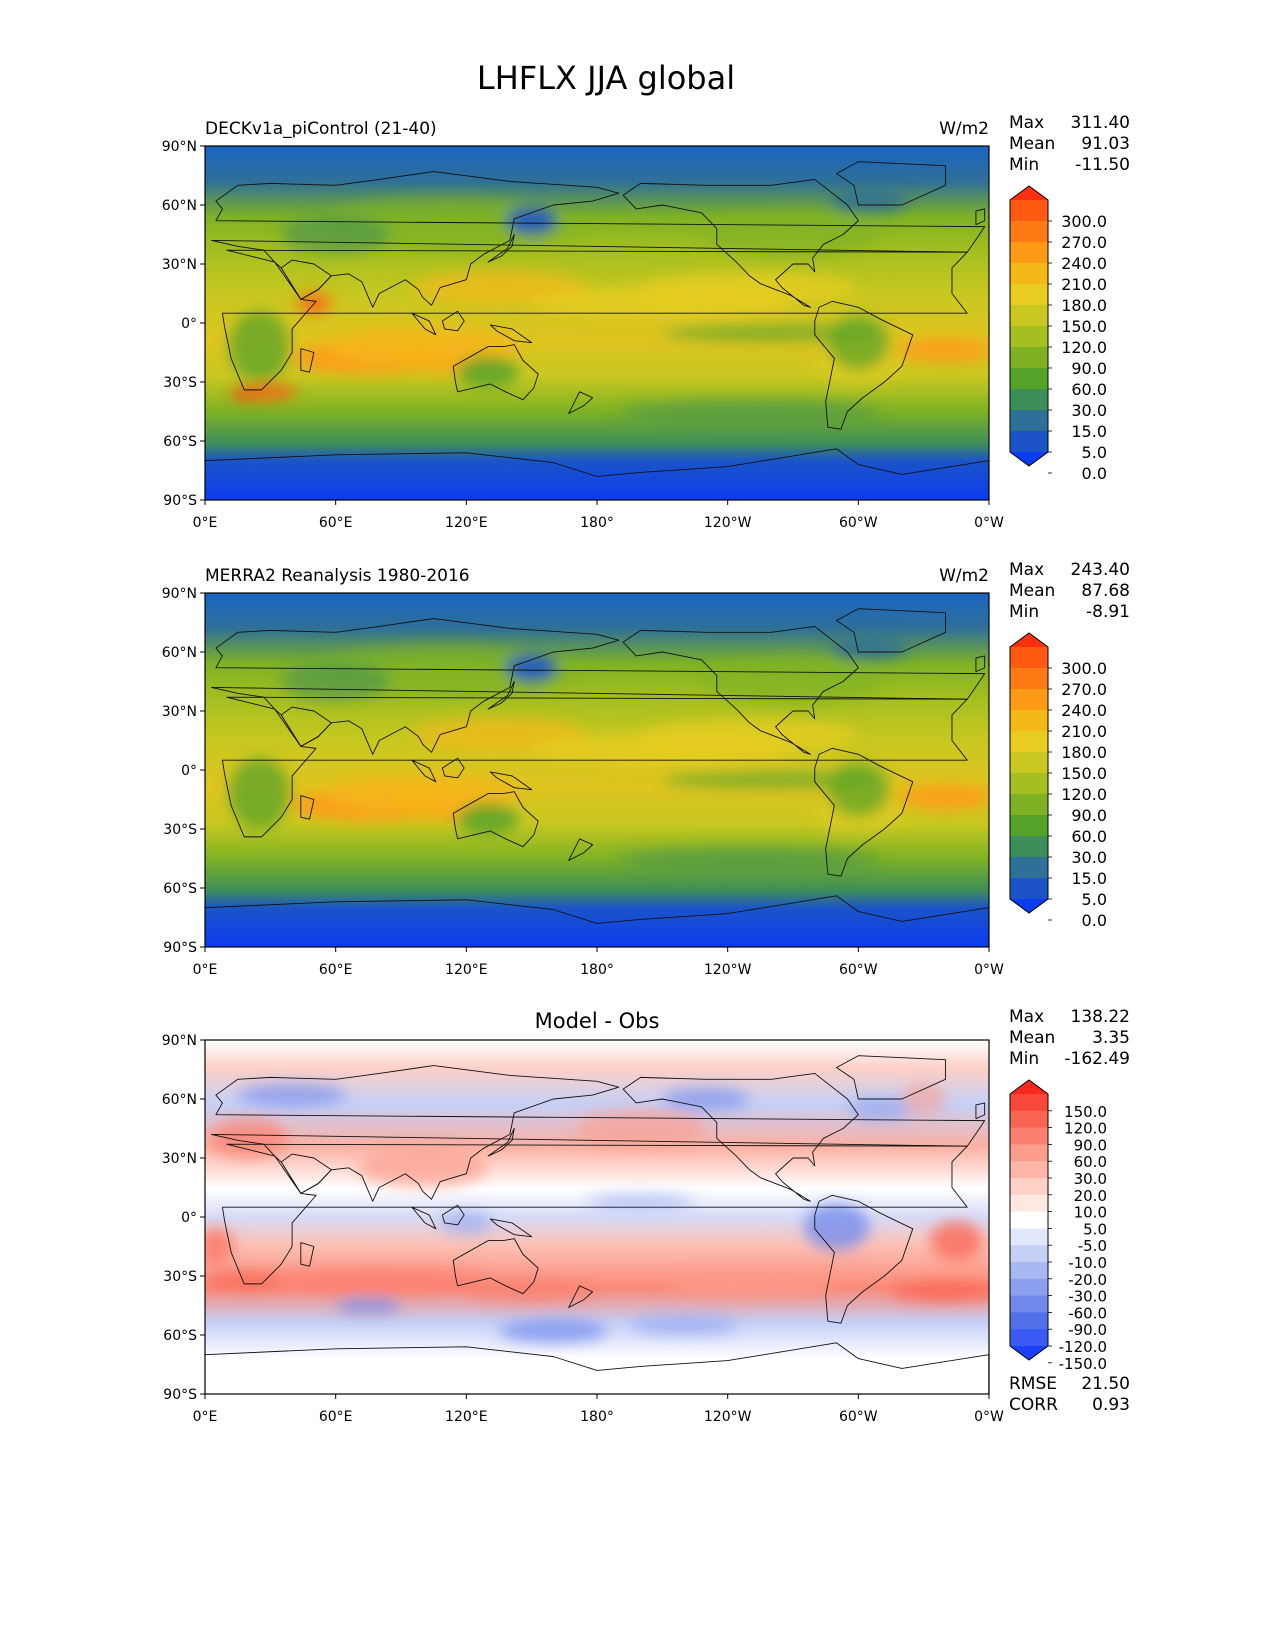 The width and height of the screenshot is (1275, 1650). Describe the element at coordinates (1026, 570) in the screenshot. I see `stat-label: Max` at that location.